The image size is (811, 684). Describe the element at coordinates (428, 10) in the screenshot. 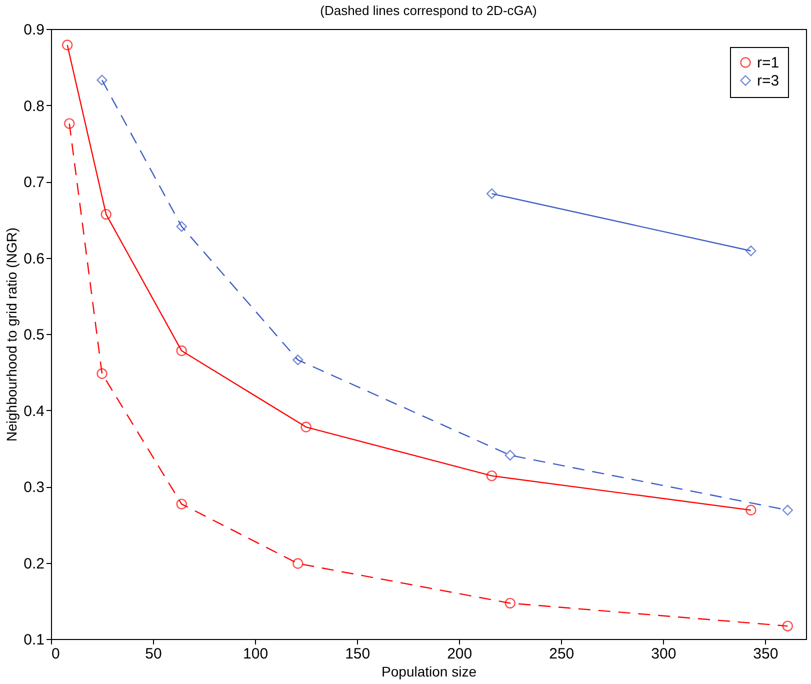

I see `chart-title: (Dashed lines correspond to 2D-cGA)` at that location.